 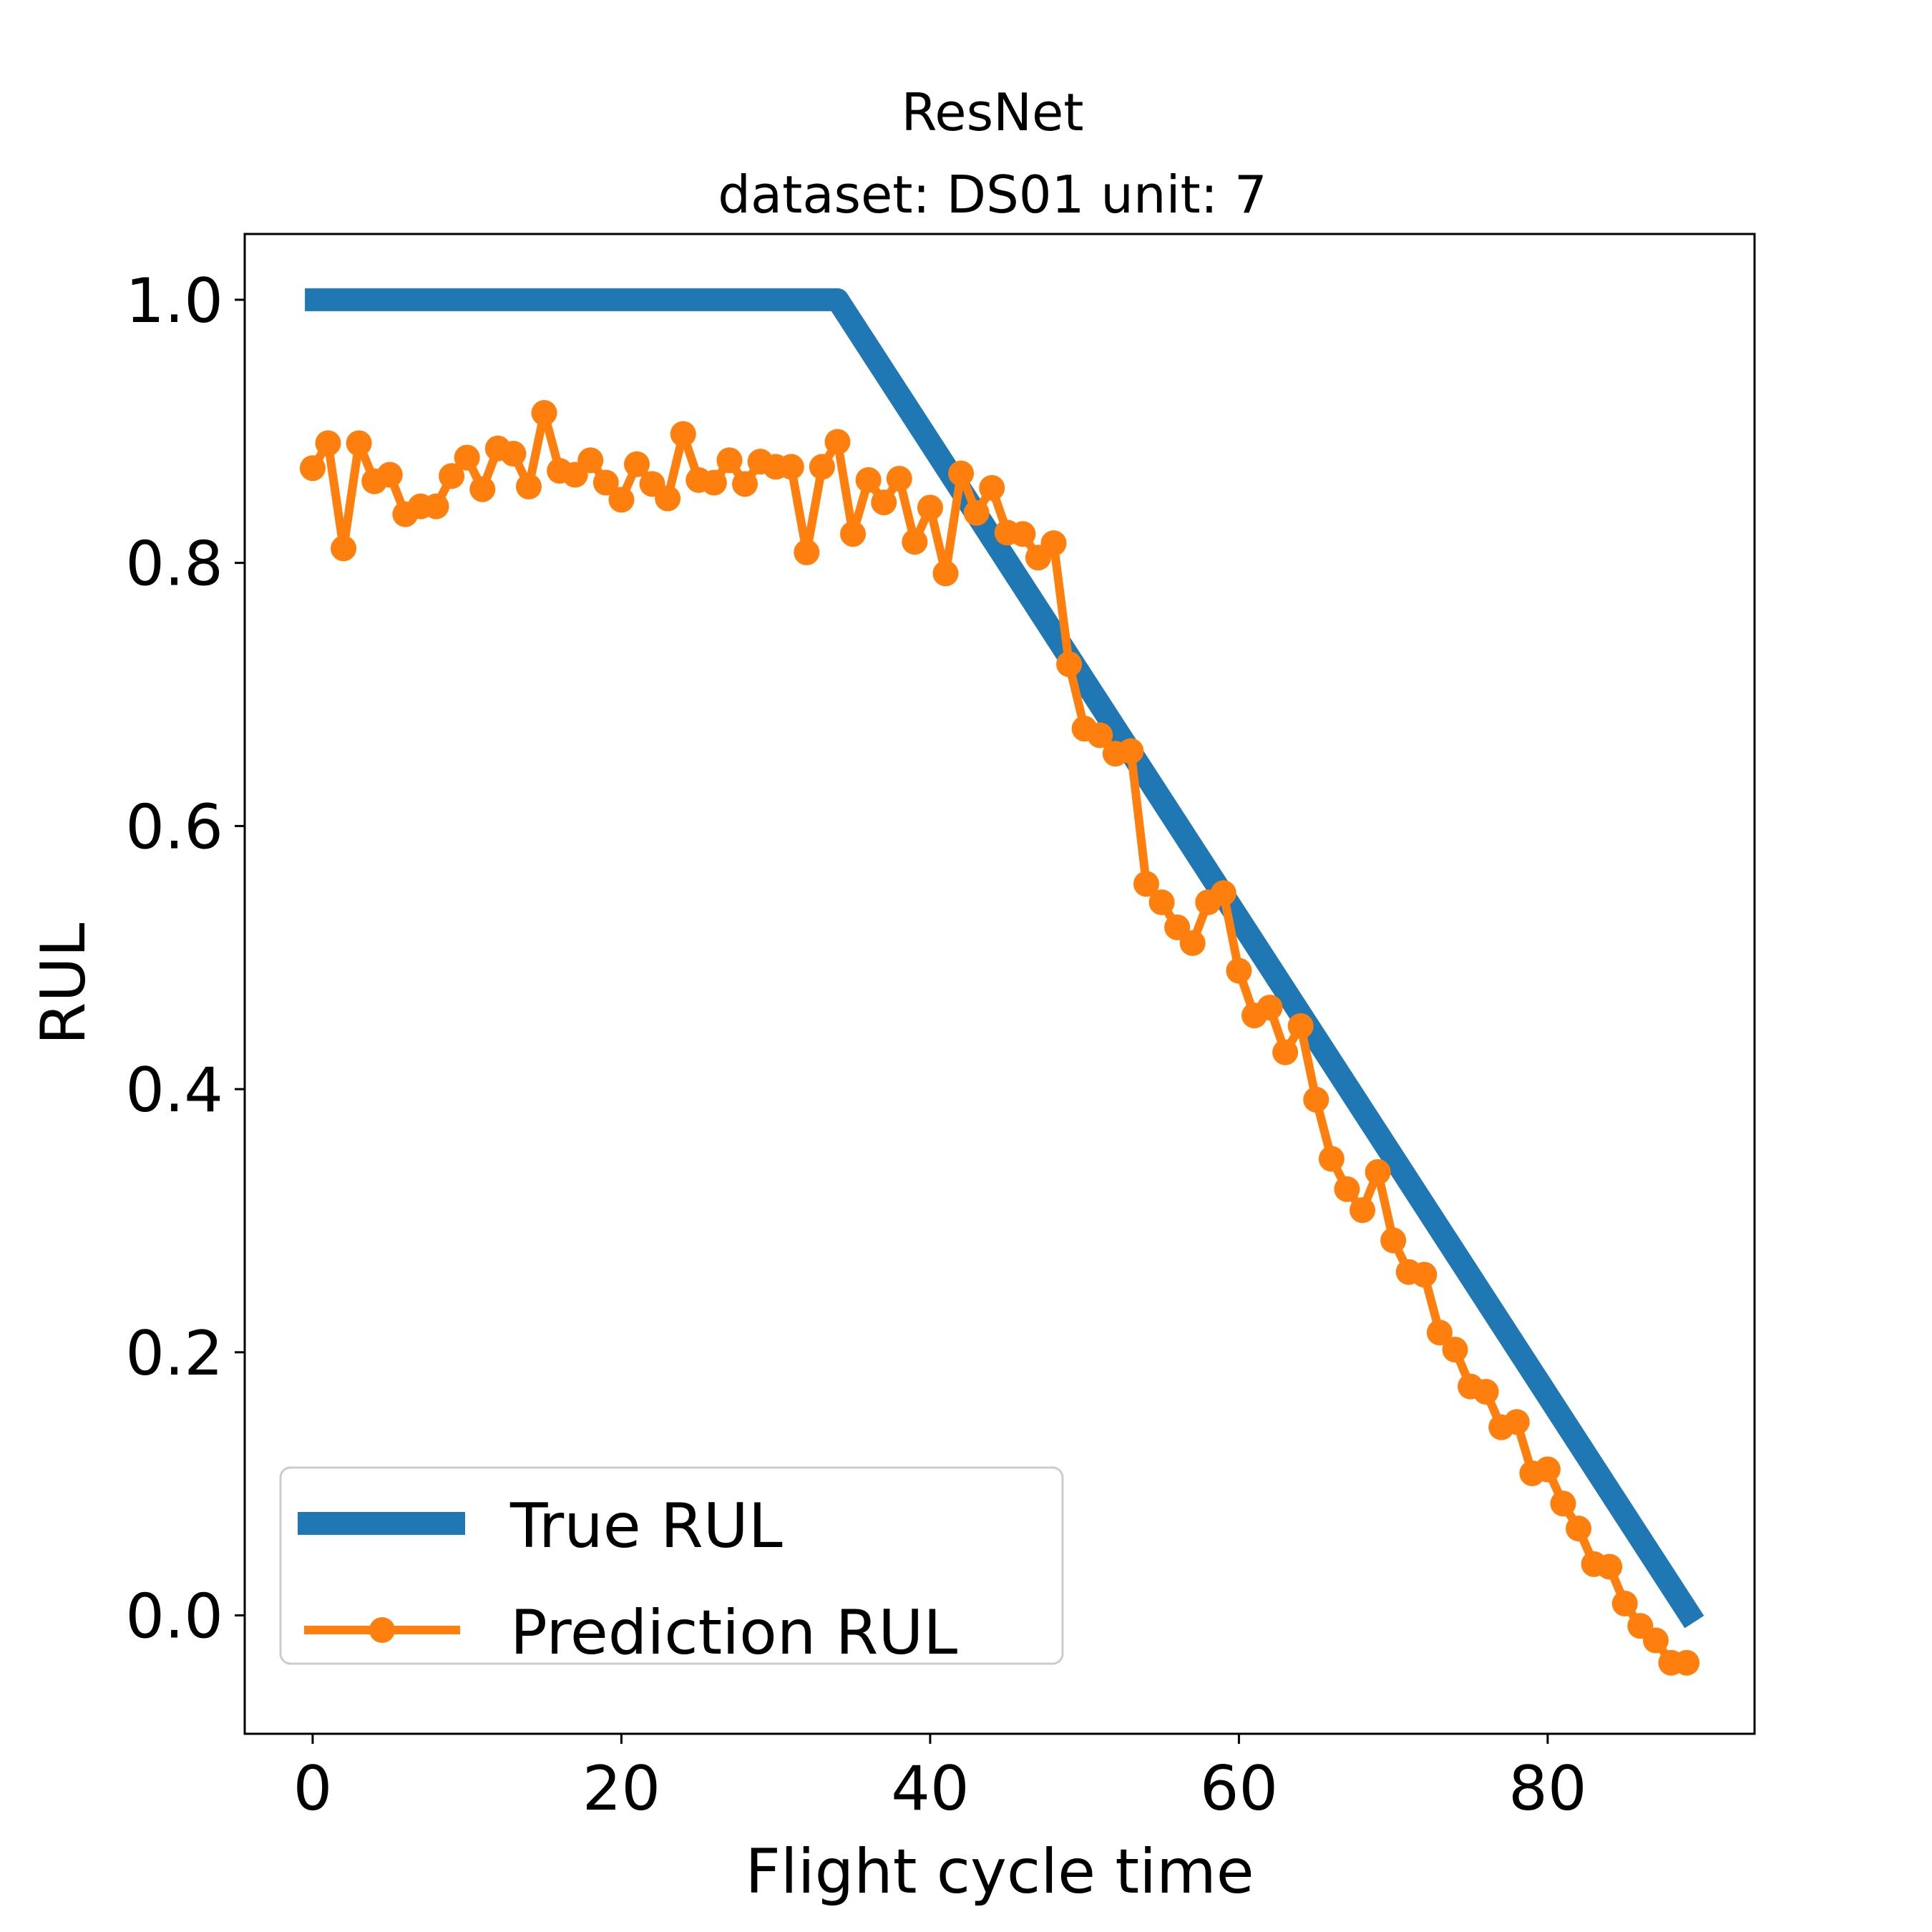 What do you see at coordinates (174, 564) in the screenshot?
I see `y-tick-label: 0.8` at bounding box center [174, 564].